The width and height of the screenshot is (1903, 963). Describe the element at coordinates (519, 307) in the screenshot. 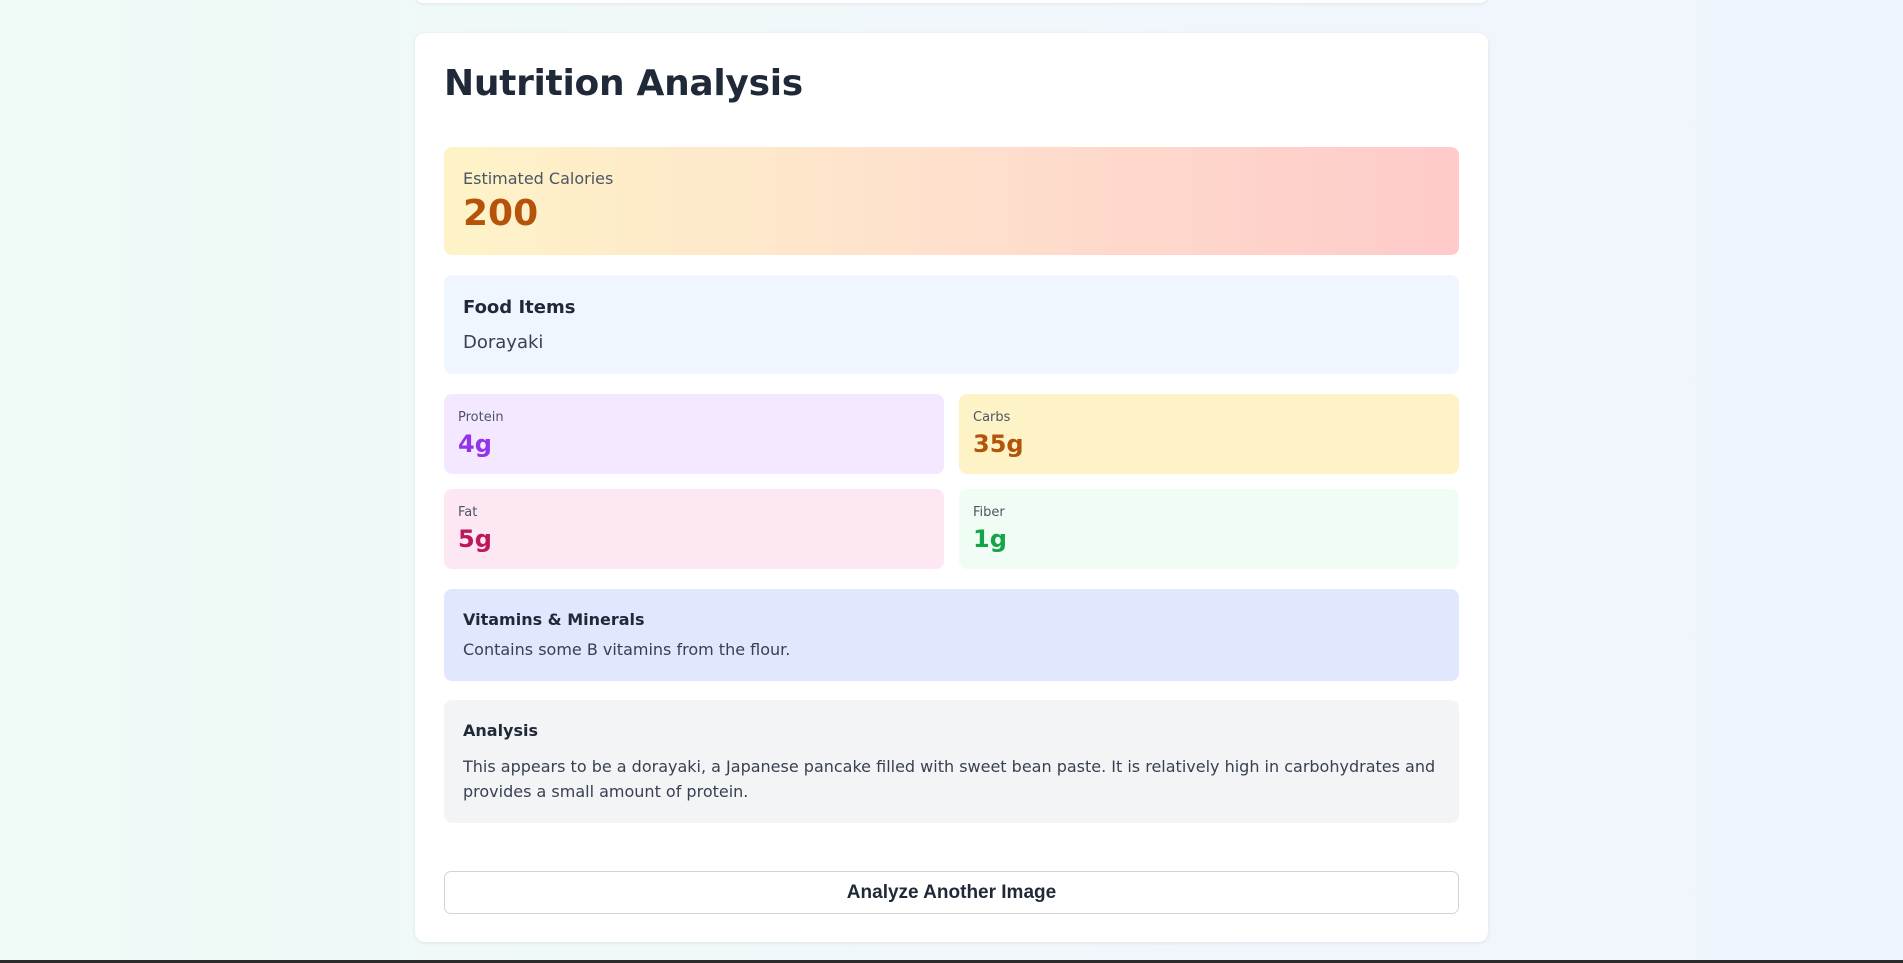

I see `food-items-heading: Food Items` at that location.